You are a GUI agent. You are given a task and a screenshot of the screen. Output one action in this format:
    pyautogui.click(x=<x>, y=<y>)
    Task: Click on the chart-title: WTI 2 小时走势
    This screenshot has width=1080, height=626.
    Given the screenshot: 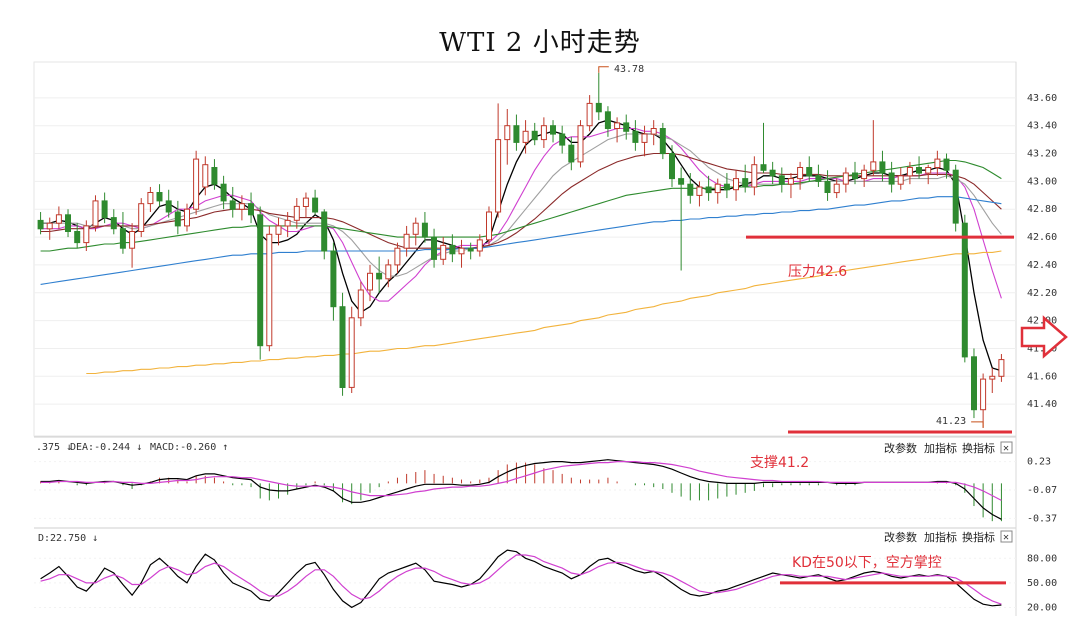 What is the action you would take?
    pyautogui.click(x=540, y=43)
    